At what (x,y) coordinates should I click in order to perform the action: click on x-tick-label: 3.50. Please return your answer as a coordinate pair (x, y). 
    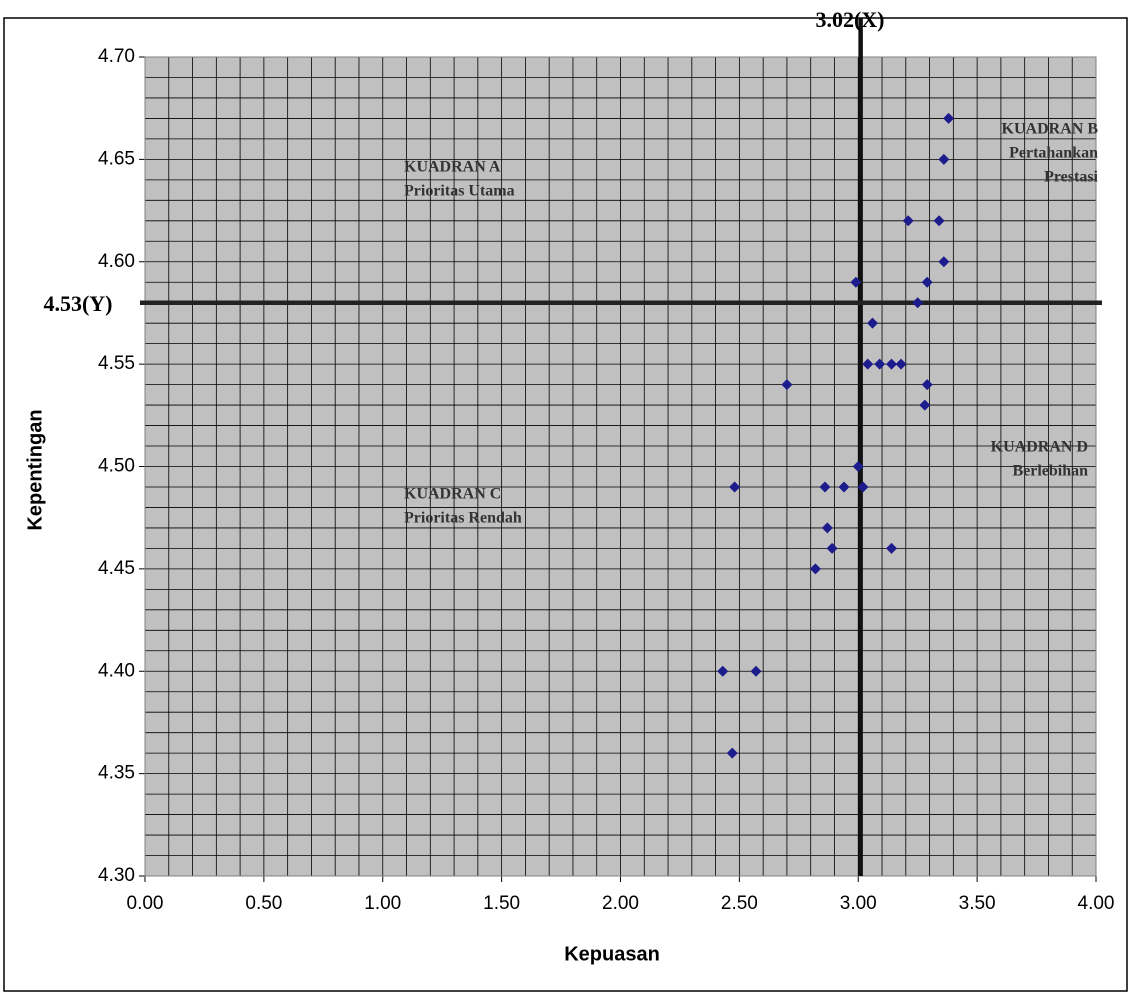
    Looking at the image, I should click on (977, 903).